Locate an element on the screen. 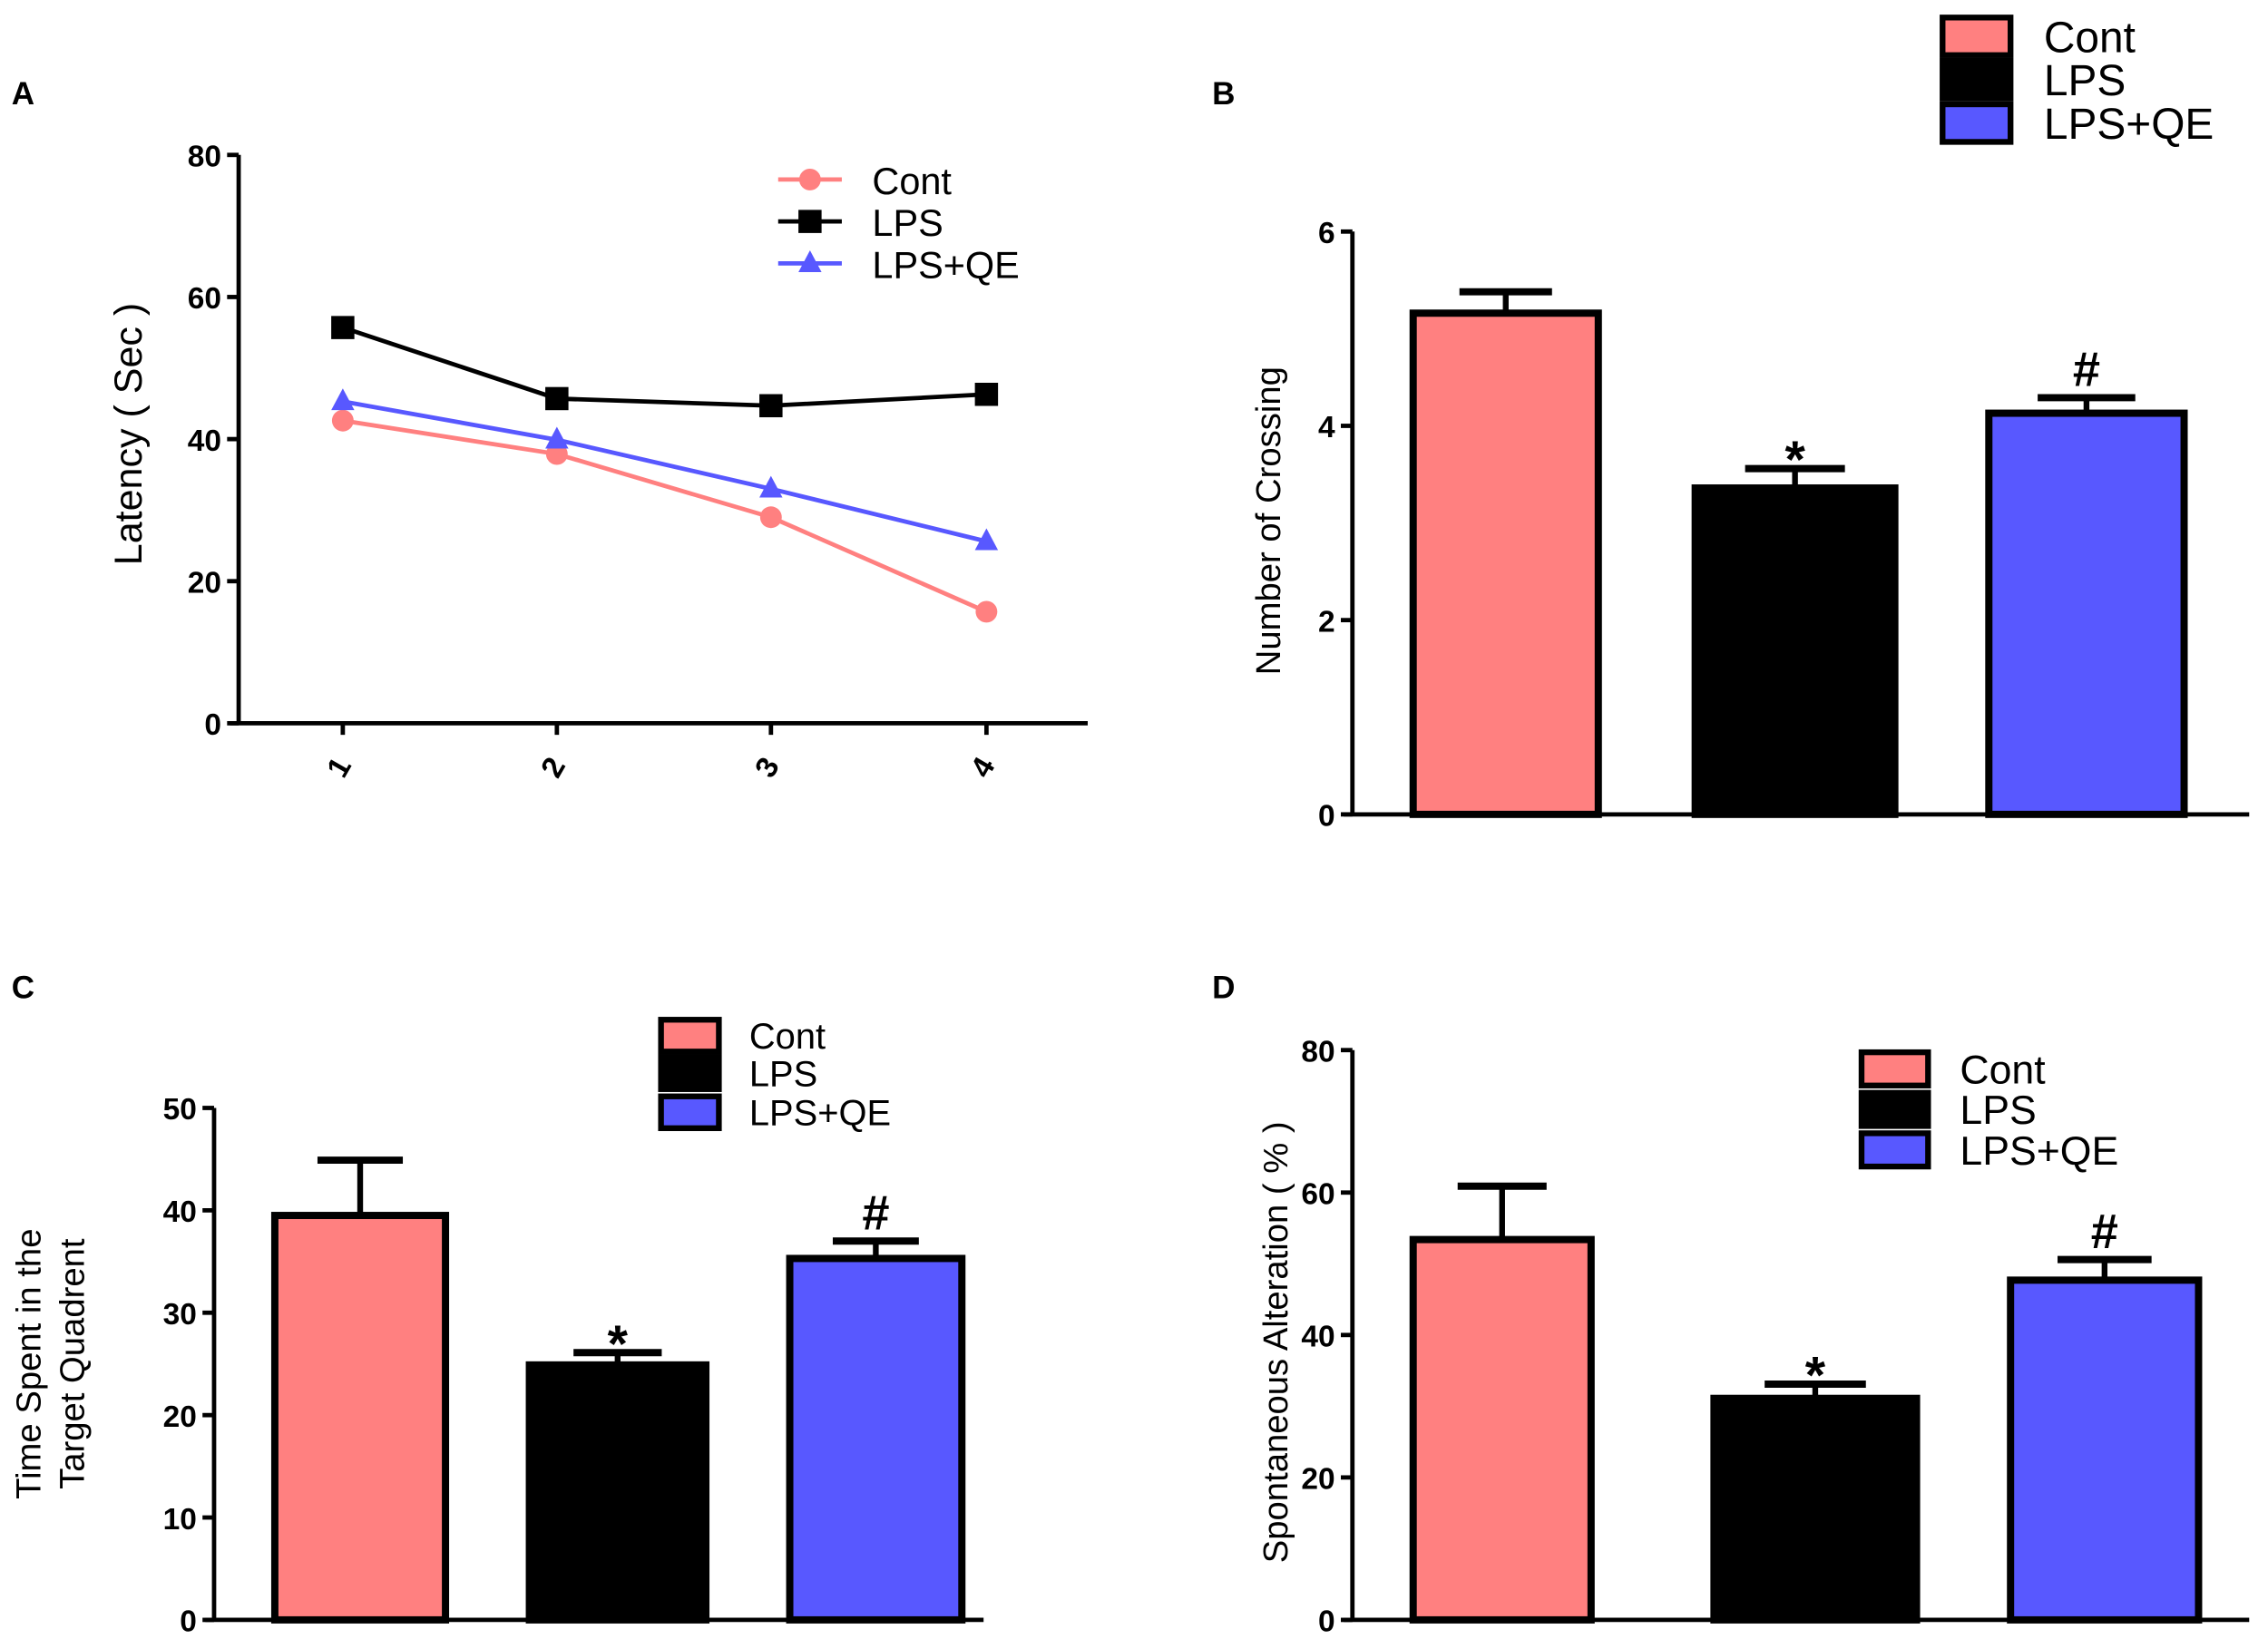 The height and width of the screenshot is (1649, 2268). x-tick-label: 2 is located at coordinates (554, 768).